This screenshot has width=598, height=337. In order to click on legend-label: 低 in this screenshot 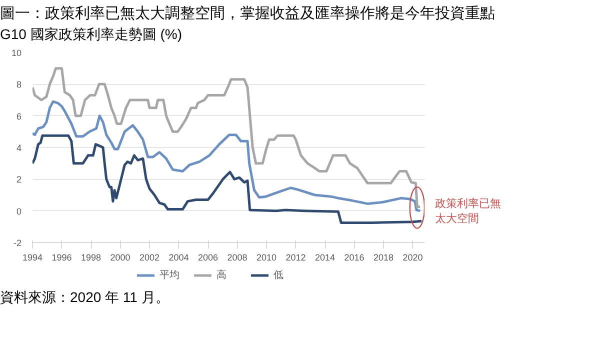, I will do `click(279, 275)`.